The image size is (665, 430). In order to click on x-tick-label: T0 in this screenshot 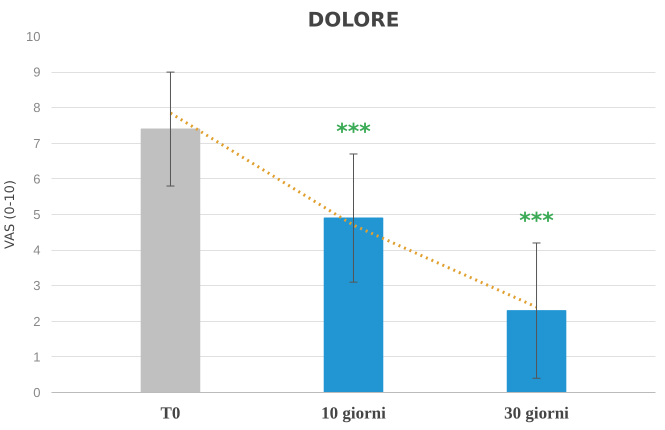, I will do `click(170, 413)`.